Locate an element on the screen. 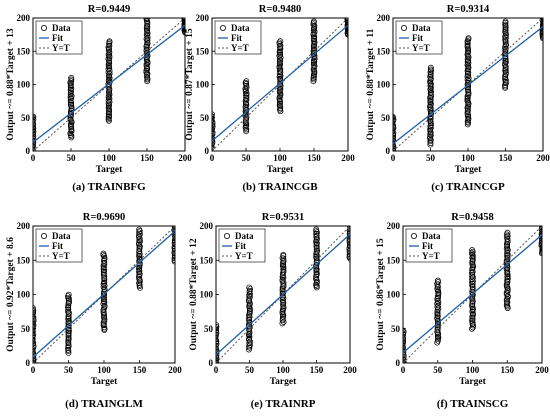 The height and width of the screenshot is (417, 550). y-tick-label: 50 is located at coordinates (209, 329).